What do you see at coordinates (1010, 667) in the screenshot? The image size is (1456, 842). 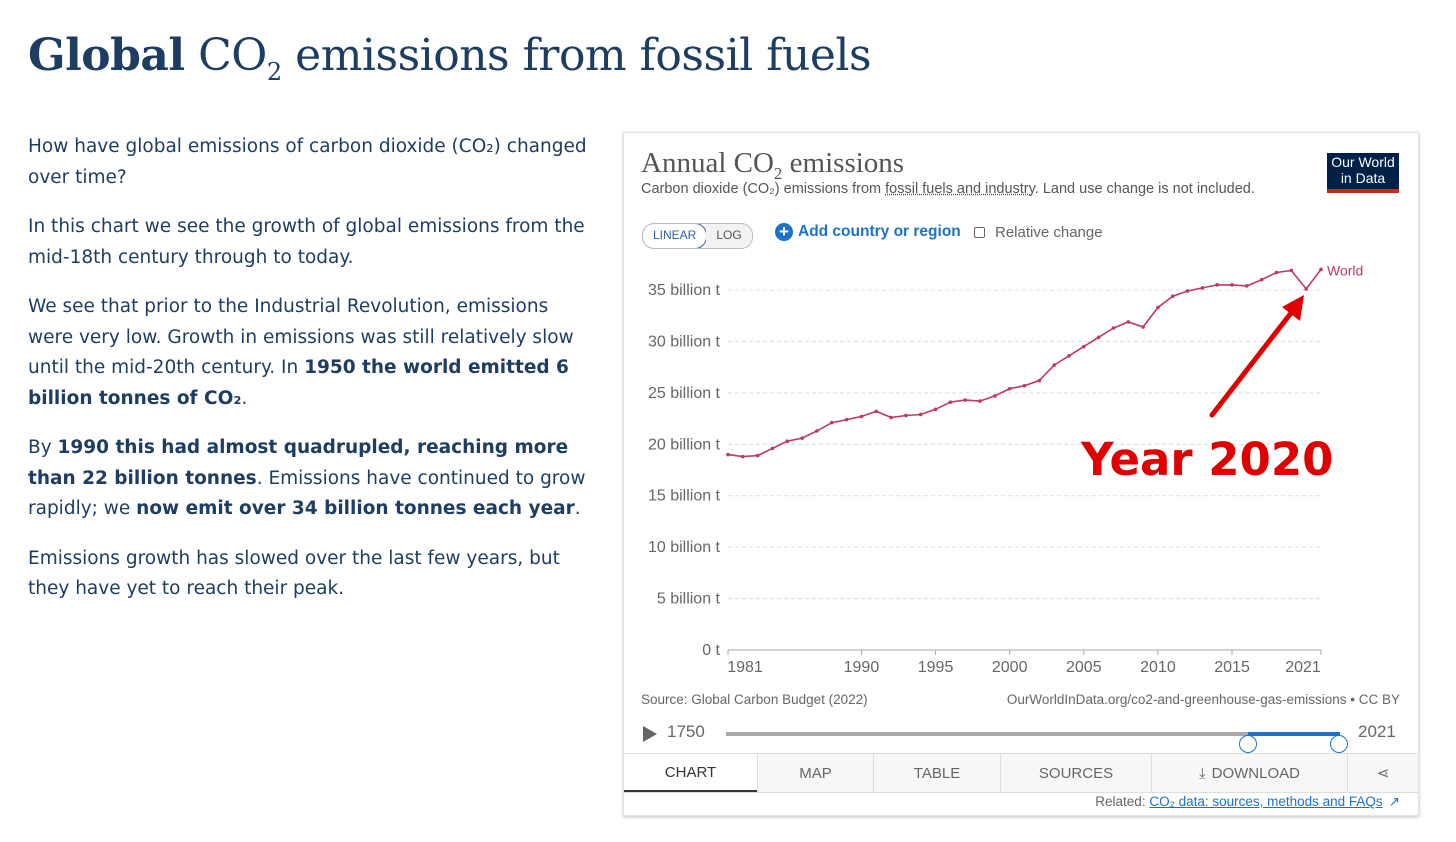 I see `x-tick-label: 2000` at bounding box center [1010, 667].